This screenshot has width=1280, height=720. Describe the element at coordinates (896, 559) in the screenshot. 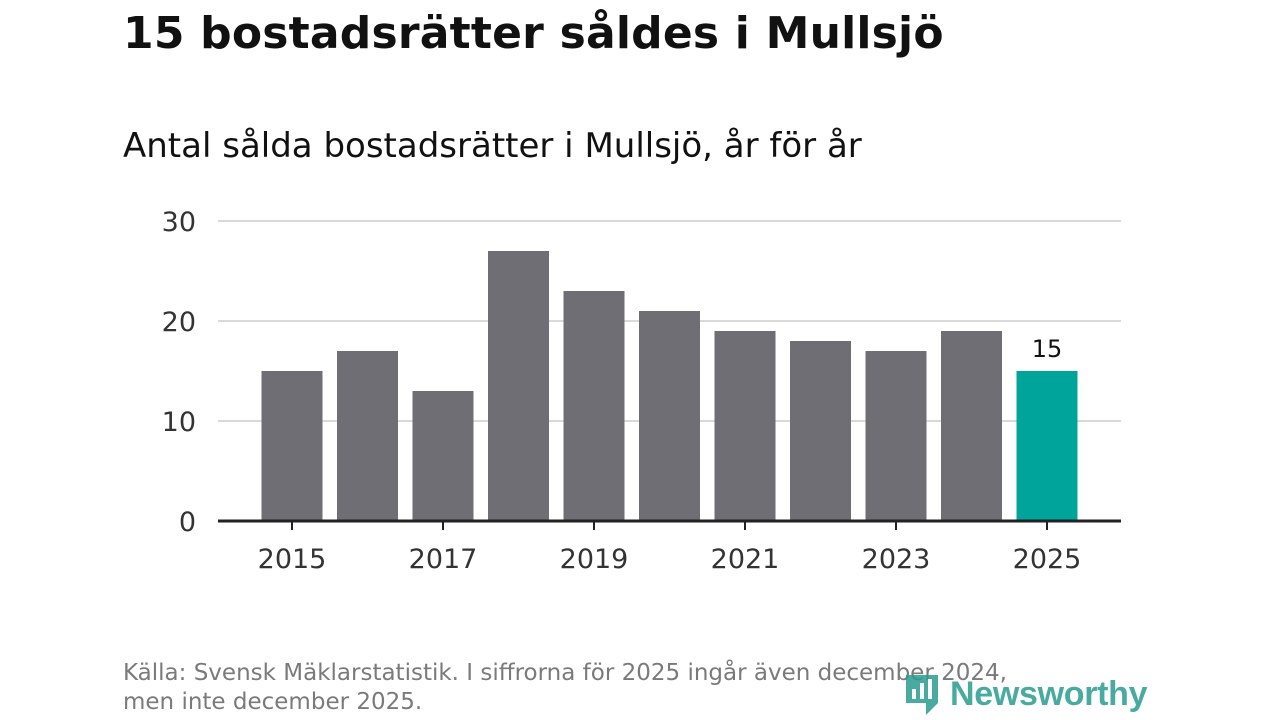

I see `x-tick-label-2023: 2023` at that location.